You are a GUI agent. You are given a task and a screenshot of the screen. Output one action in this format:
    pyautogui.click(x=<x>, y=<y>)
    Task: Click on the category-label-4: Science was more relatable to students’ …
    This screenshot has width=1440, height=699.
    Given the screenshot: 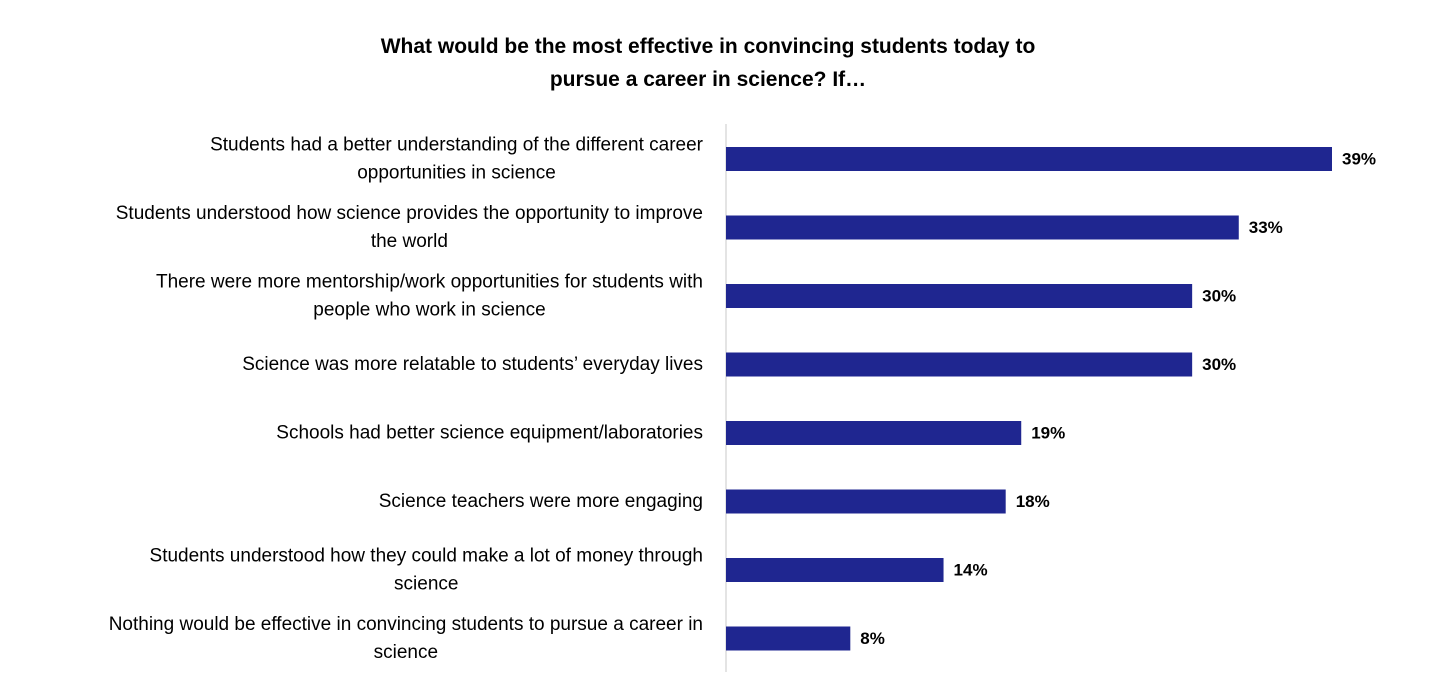 What is the action you would take?
    pyautogui.click(x=472, y=364)
    